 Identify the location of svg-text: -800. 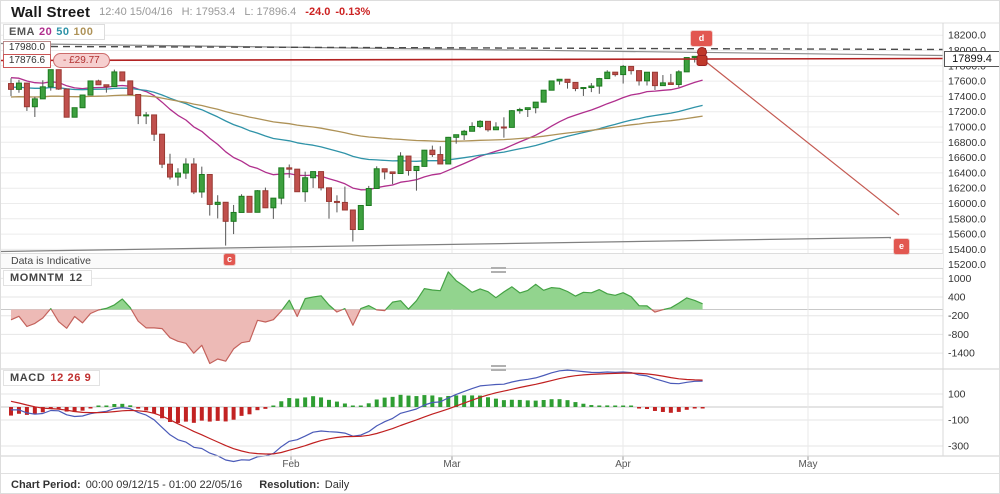
(958, 335).